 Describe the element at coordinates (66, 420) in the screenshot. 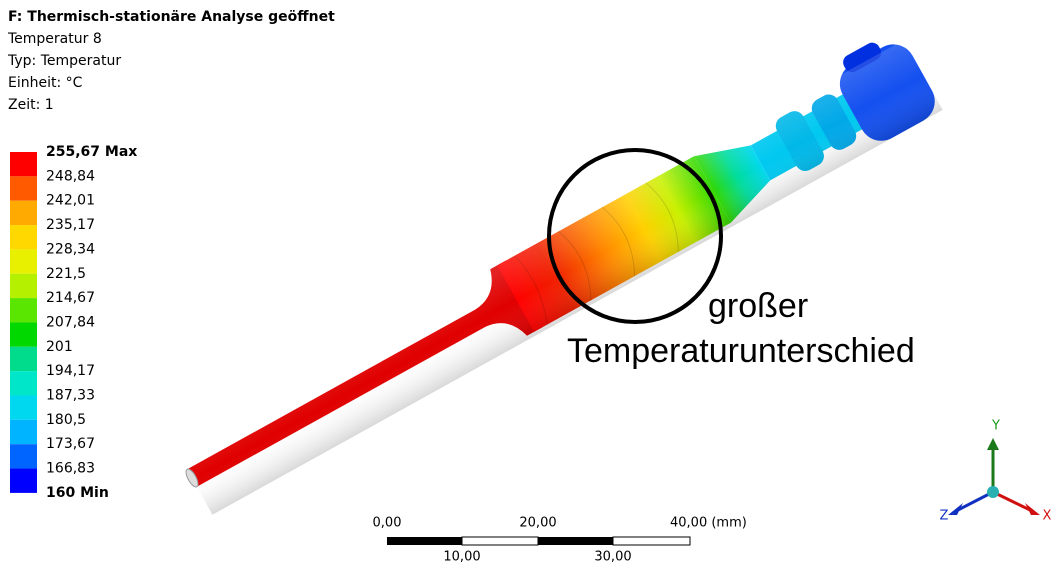

I see `legend-label: 180,5` at that location.